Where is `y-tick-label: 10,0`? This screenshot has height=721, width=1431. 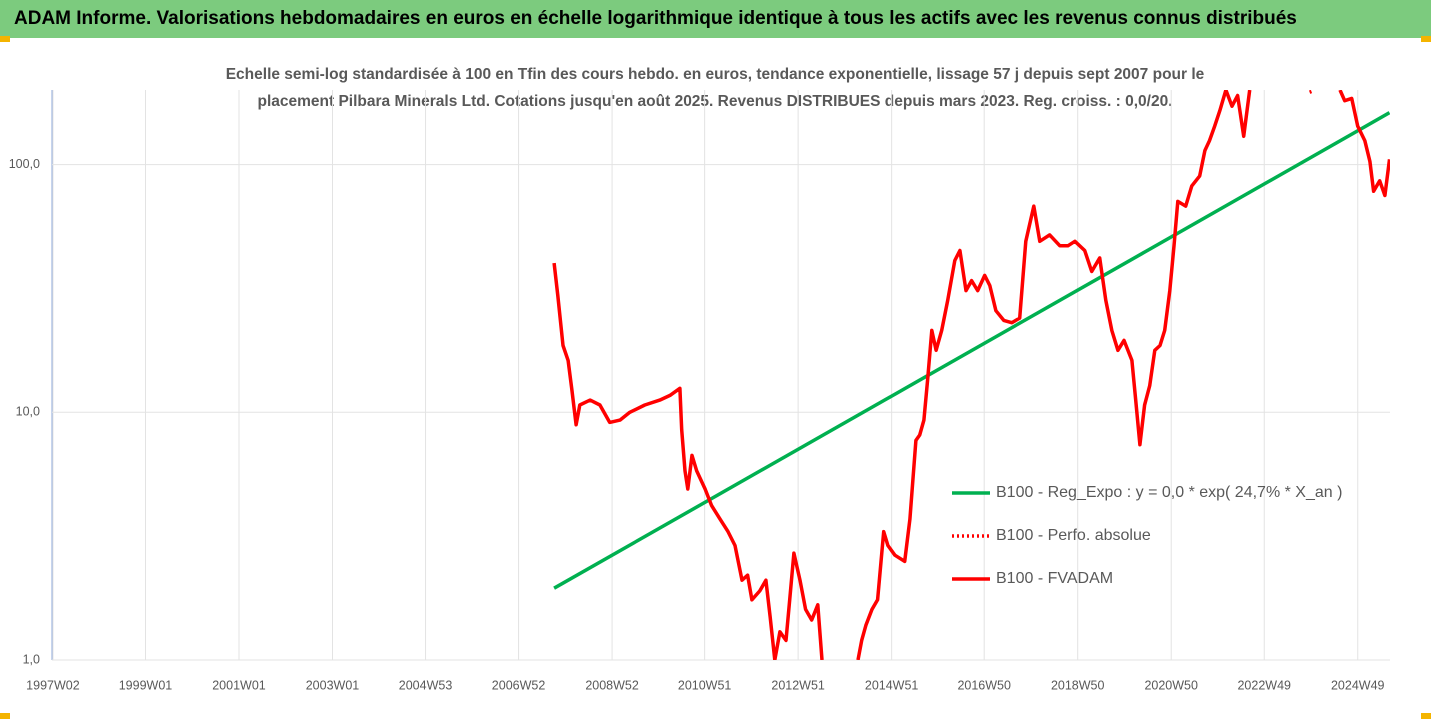 y-tick-label: 10,0 is located at coordinates (28, 412).